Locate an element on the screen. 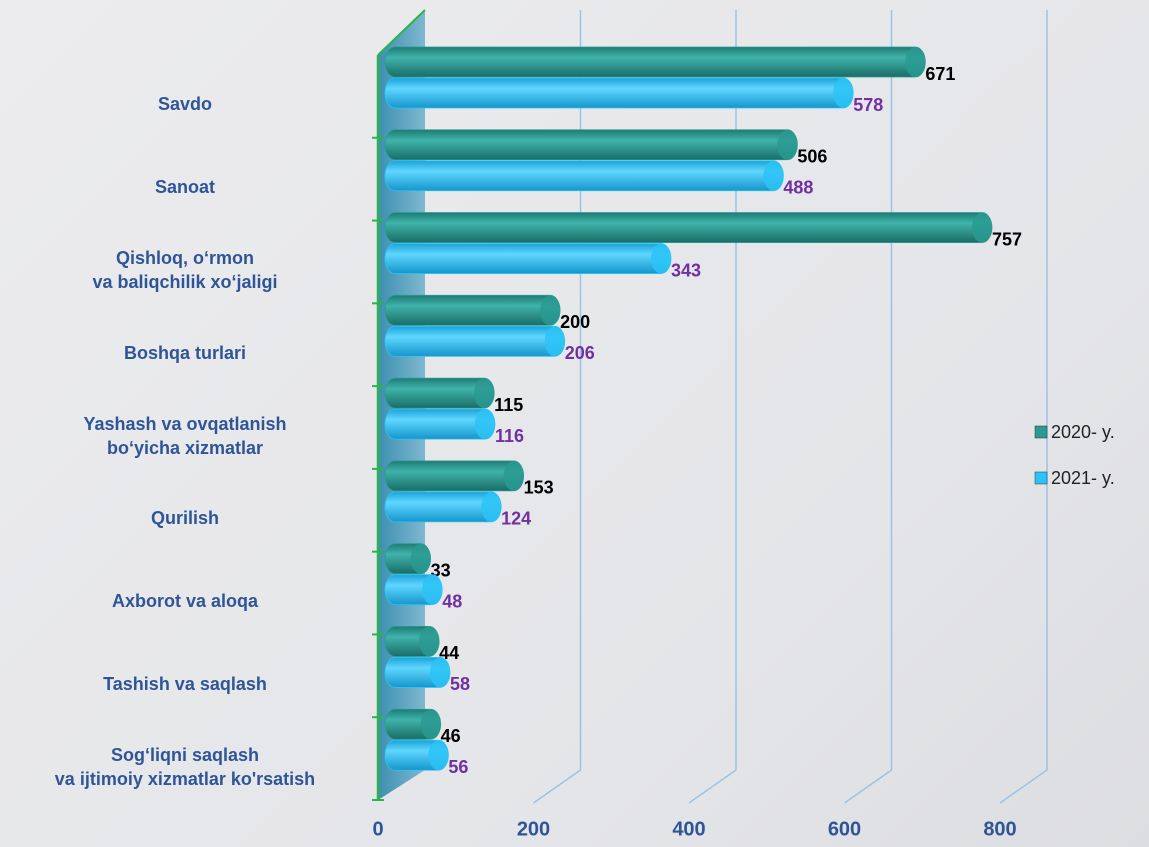 This screenshot has width=1149, height=847. legend-label: 2021- y. is located at coordinates (1083, 478).